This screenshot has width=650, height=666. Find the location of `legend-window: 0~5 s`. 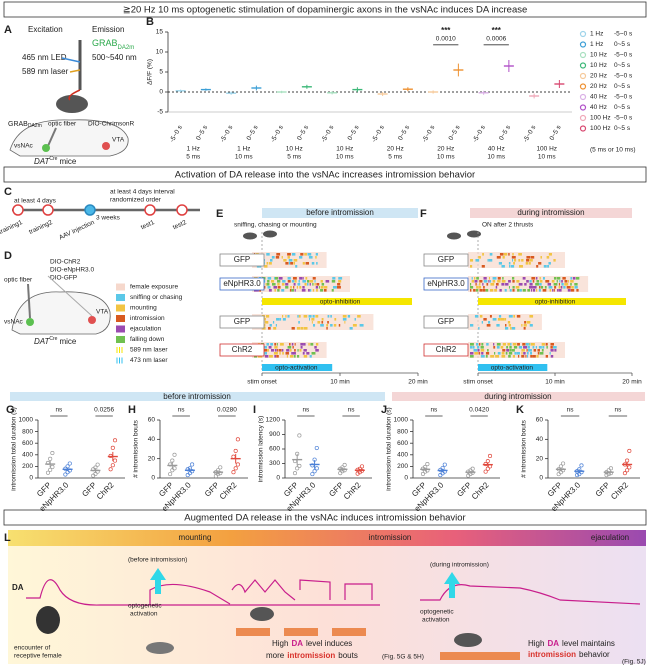

legend-window: 0~5 s is located at coordinates (622, 107).